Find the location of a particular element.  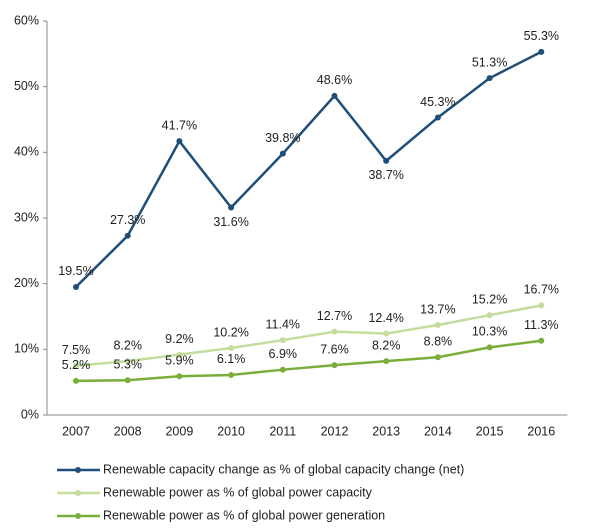

data-label: 19.5% is located at coordinates (75, 271).